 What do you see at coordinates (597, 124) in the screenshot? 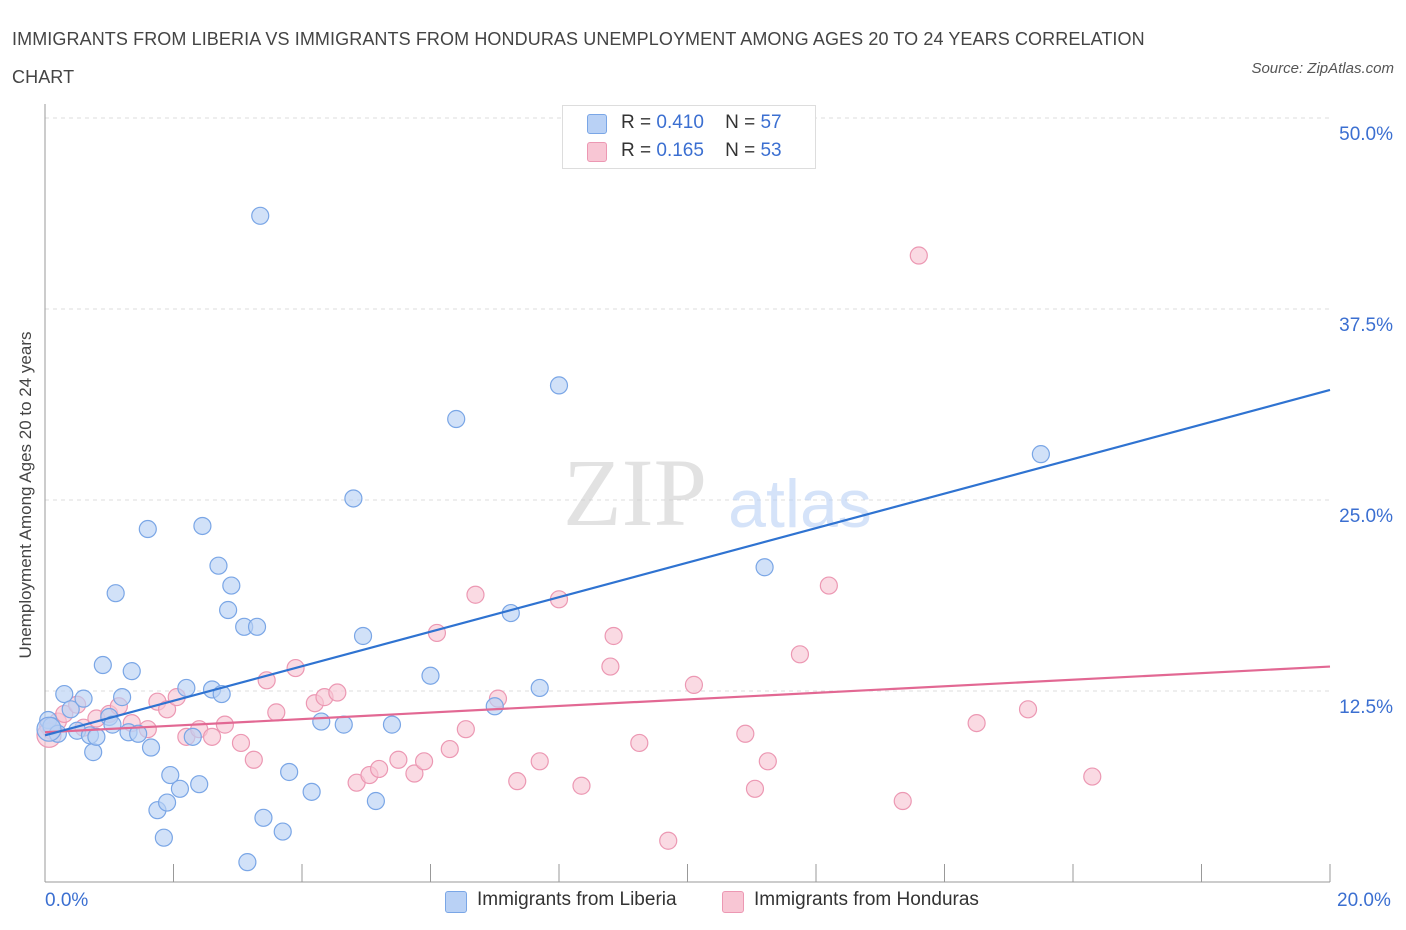
I see `legend-swatch-liberia` at bounding box center [597, 124].